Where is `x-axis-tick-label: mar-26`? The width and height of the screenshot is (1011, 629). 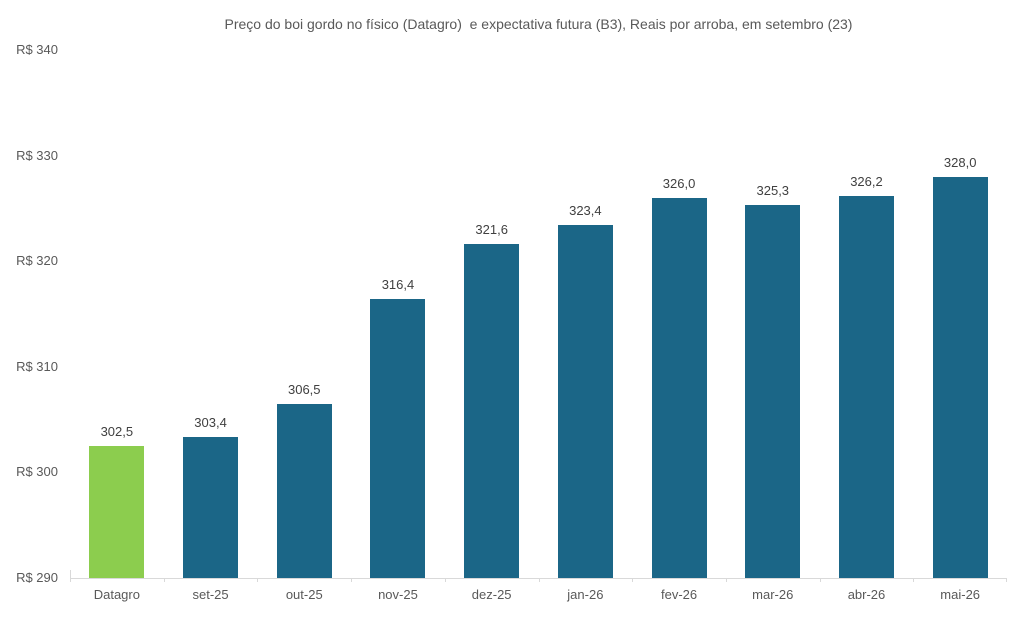
x-axis-tick-label: mar-26 is located at coordinates (773, 594).